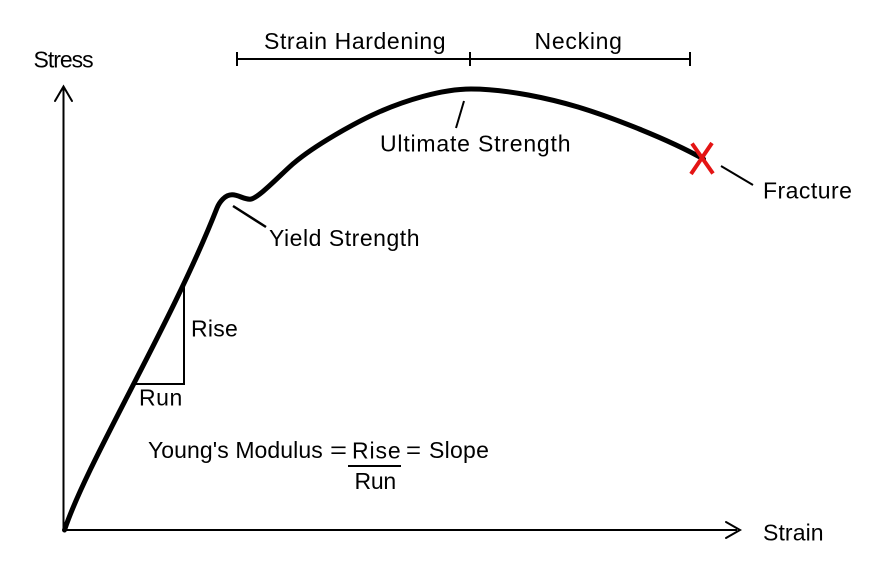 The image size is (885, 578). Describe the element at coordinates (459, 450) in the screenshot. I see `svg-text: Slope` at that location.